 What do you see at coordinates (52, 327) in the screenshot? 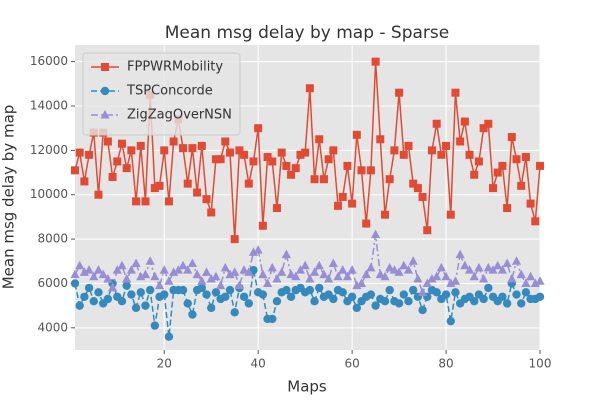
I see `y-tick-label: 4000` at bounding box center [52, 327].